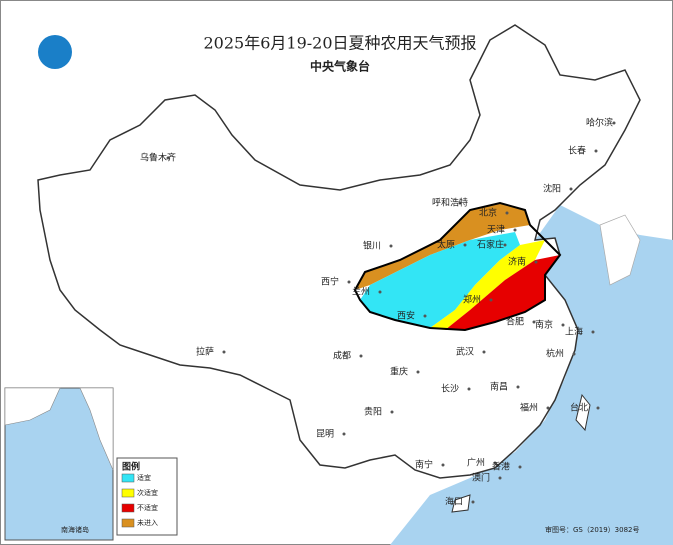  I want to click on city-label: 福州, so click(529, 408).